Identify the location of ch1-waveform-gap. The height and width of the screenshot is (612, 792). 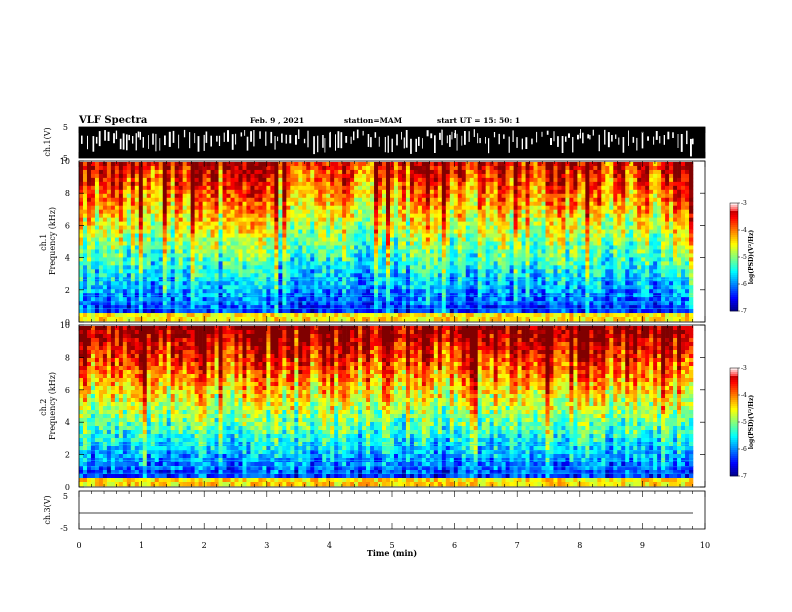
(278, 139).